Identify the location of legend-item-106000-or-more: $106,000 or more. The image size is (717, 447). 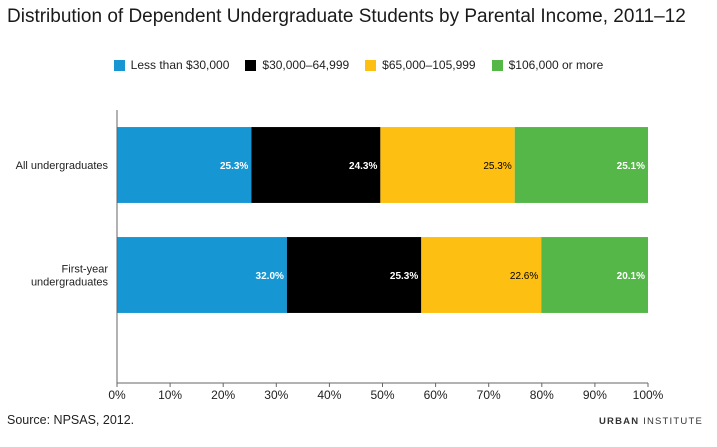
(547, 65).